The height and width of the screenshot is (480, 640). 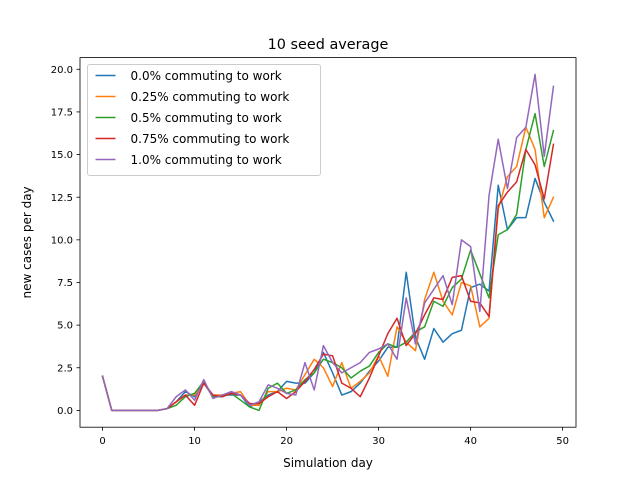 What do you see at coordinates (65, 326) in the screenshot?
I see `y-tick-label: 5.0` at bounding box center [65, 326].